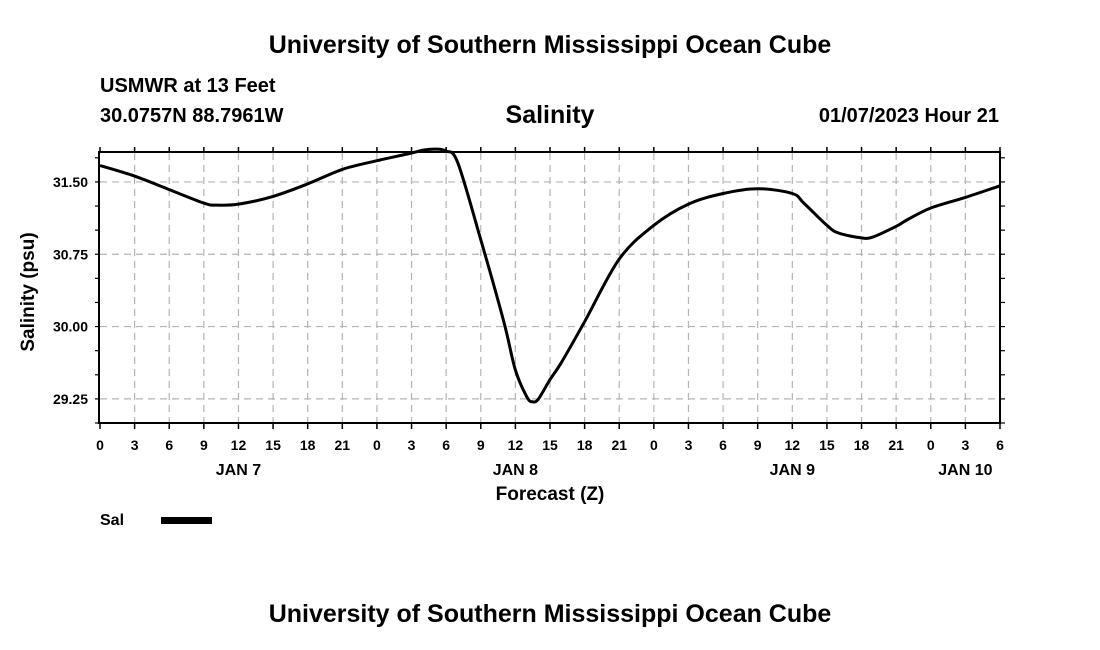  I want to click on x-axis-tick-labels: 0 3 6 9 12 15 18 21 0 3 6 9 12 15 18 21 0 3 6 9 12 15 18 21 0 3 6, so click(550, 445).